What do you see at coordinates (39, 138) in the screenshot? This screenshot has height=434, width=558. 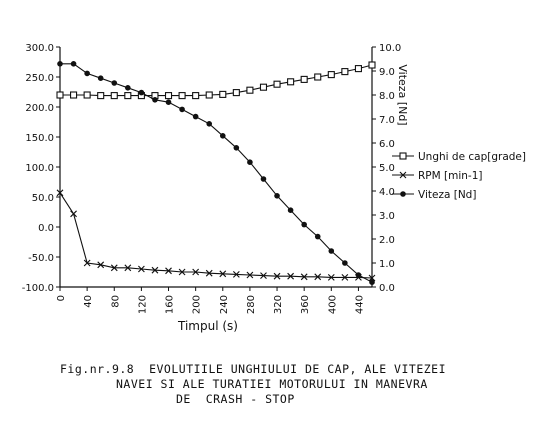 I see `y-left-tick-label: 150.0` at bounding box center [39, 138].